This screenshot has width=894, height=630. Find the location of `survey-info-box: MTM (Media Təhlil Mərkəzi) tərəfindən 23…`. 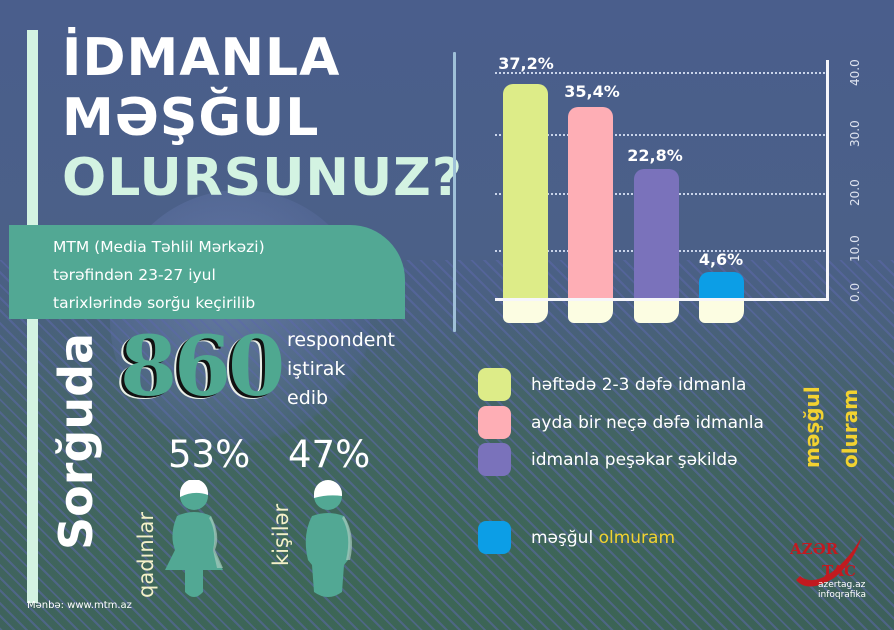

survey-info-box: MTM (Media Təhlil Mərkəzi) tərəfindən 23… is located at coordinates (207, 272).